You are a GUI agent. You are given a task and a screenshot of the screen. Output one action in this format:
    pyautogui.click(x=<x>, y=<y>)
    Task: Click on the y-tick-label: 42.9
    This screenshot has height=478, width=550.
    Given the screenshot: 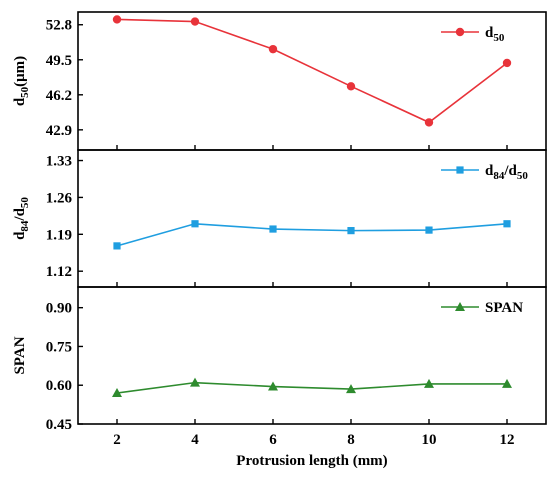 What is the action you would take?
    pyautogui.click(x=59, y=131)
    